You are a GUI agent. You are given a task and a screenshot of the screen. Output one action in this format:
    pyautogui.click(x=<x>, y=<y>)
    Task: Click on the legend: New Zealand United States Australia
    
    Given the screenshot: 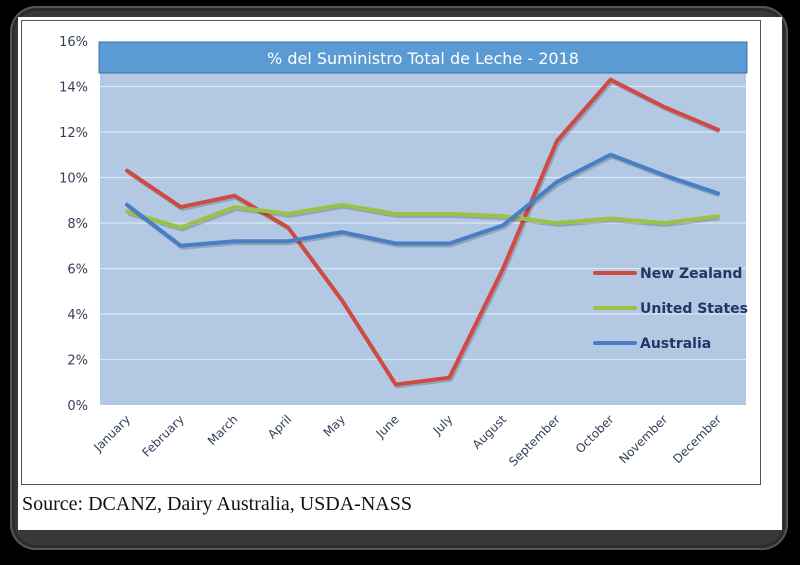 What is the action you would take?
    pyautogui.click(x=670, y=309)
    